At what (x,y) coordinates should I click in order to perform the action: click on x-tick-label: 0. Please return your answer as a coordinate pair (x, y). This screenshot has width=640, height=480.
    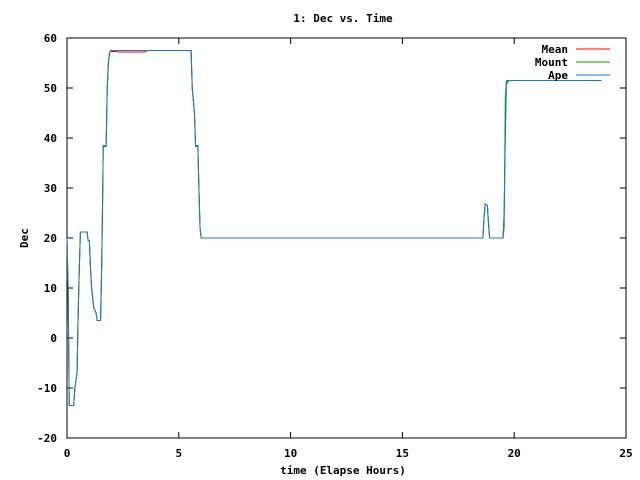
    Looking at the image, I should click on (67, 453).